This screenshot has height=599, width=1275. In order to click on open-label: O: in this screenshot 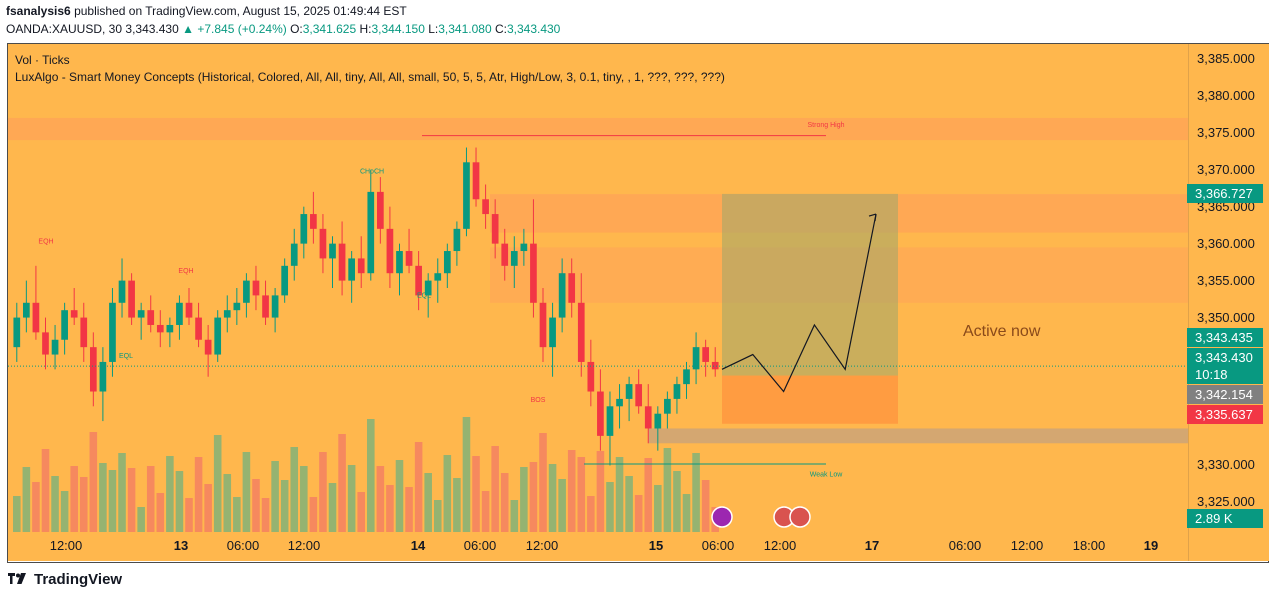, I will do `click(296, 29)`.